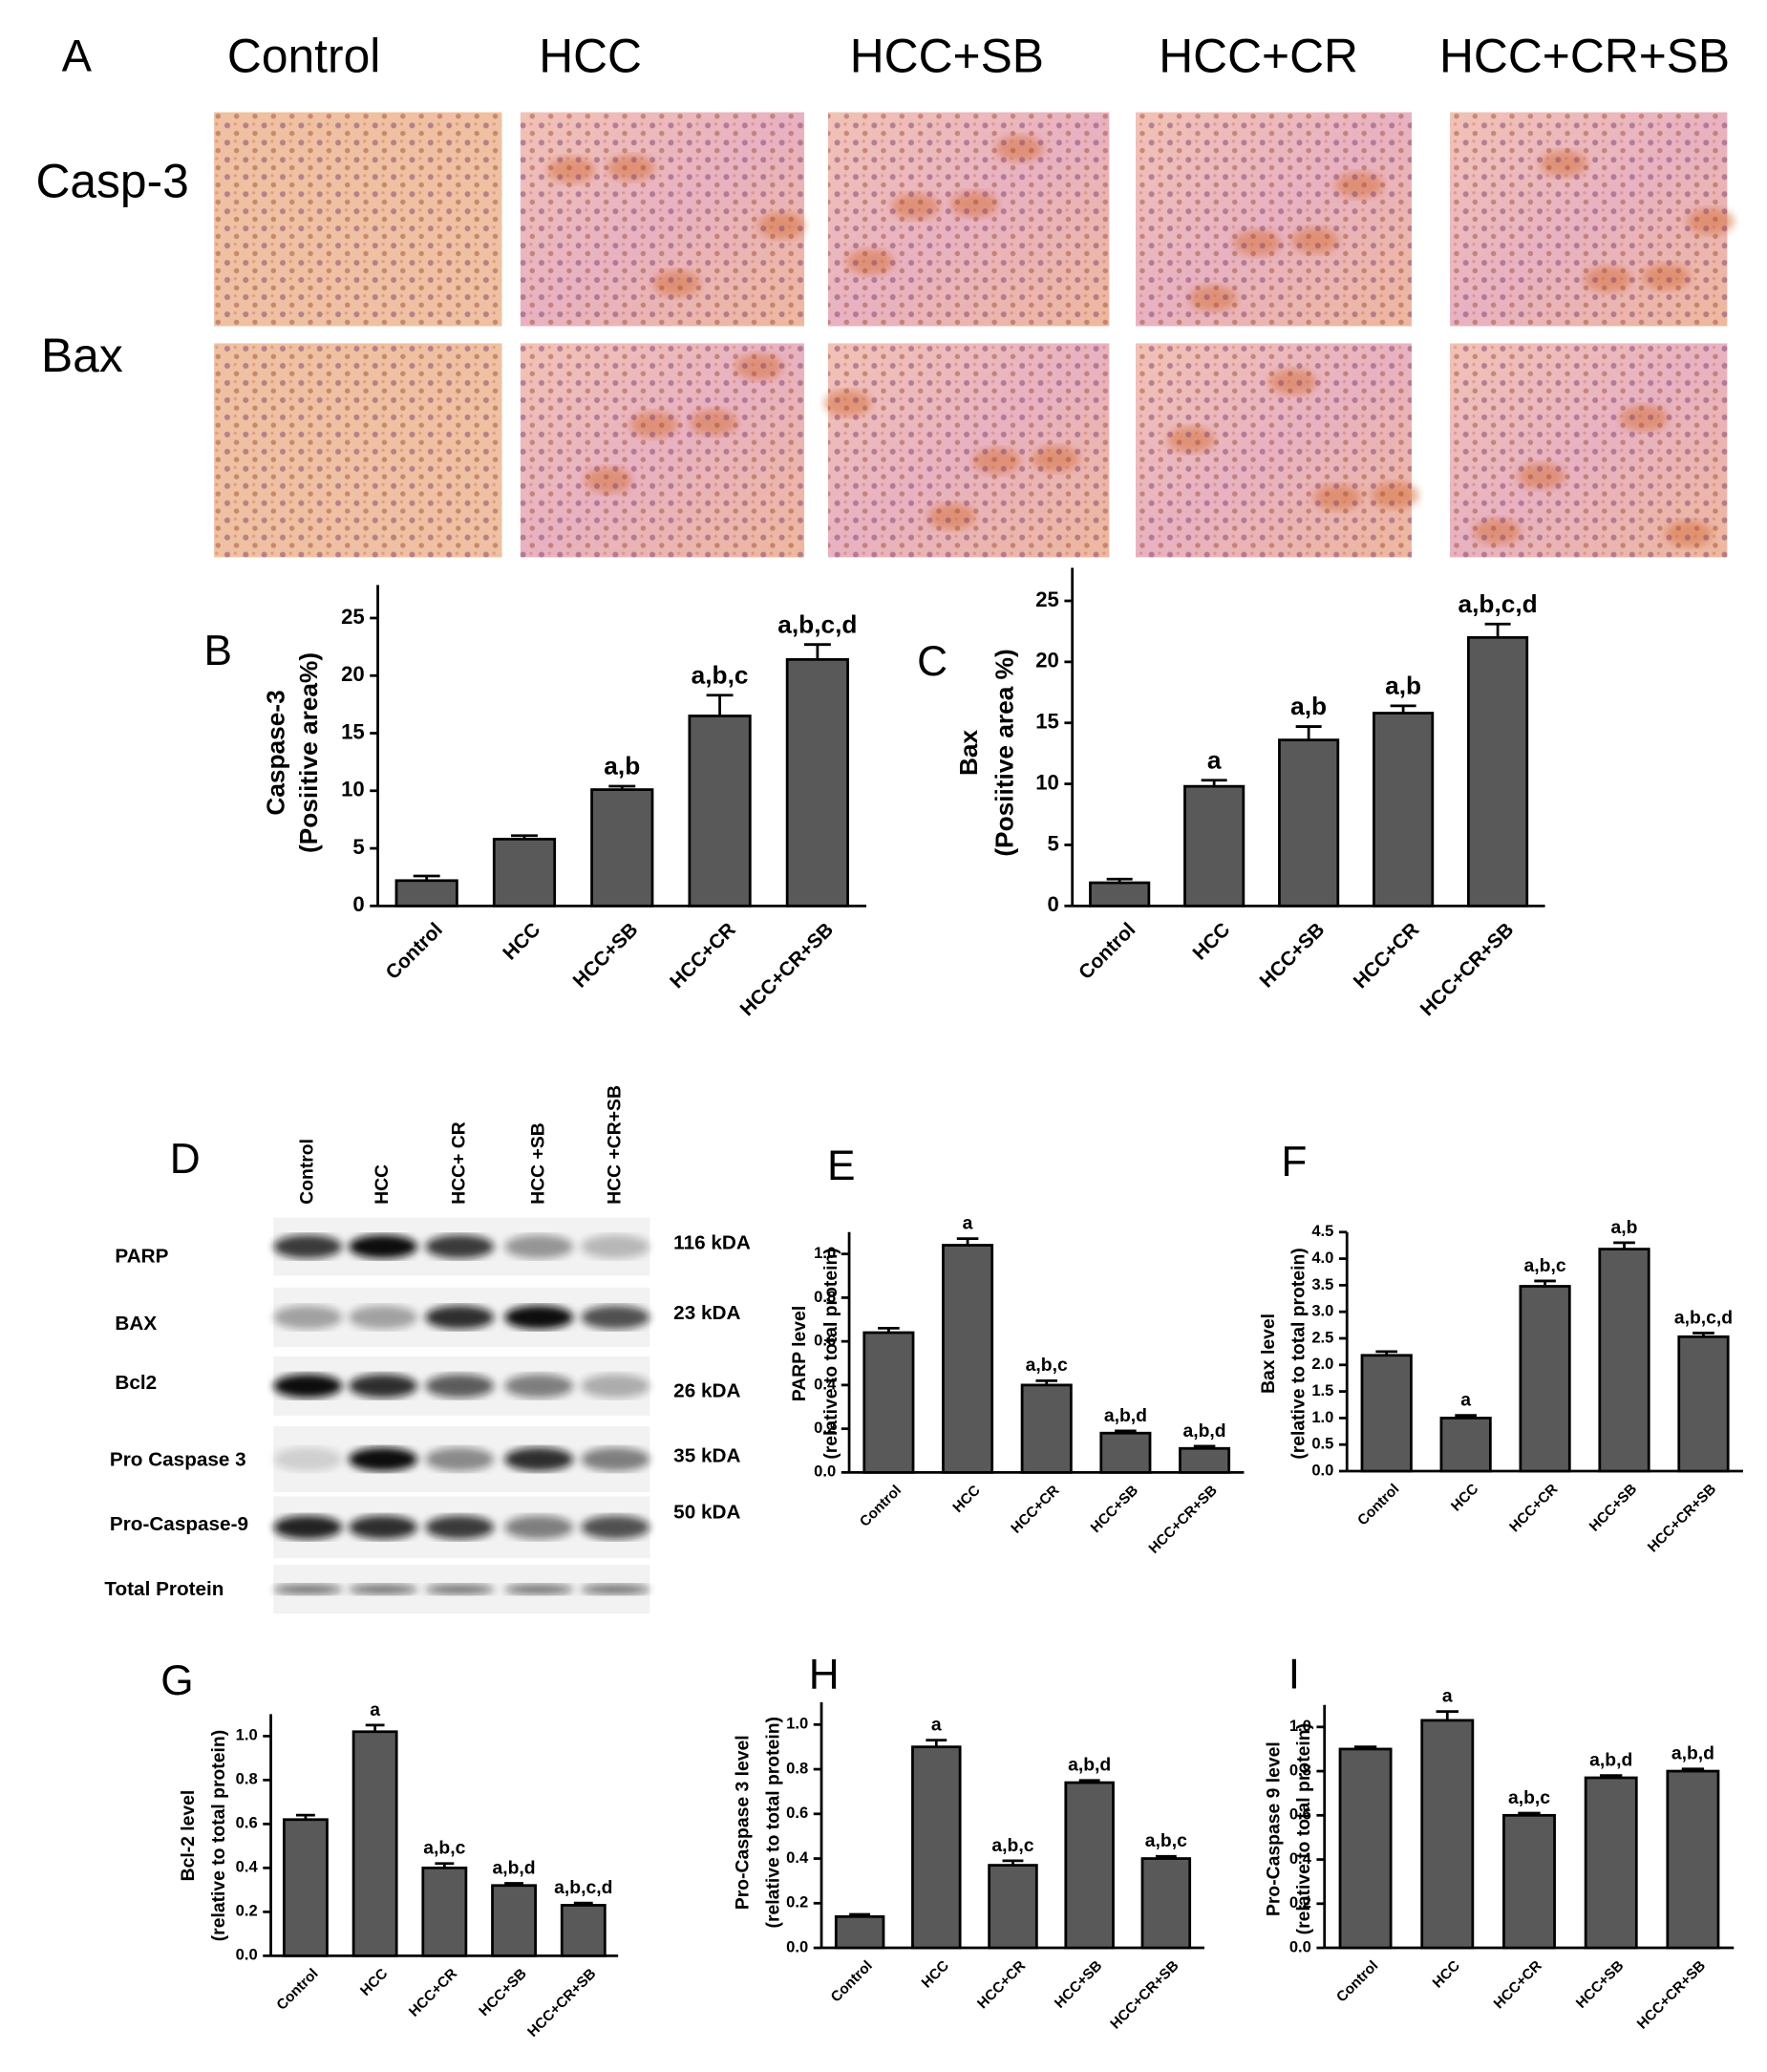 The height and width of the screenshot is (2072, 1767). Describe the element at coordinates (219, 651) in the screenshot. I see `panel-letter: B` at that location.